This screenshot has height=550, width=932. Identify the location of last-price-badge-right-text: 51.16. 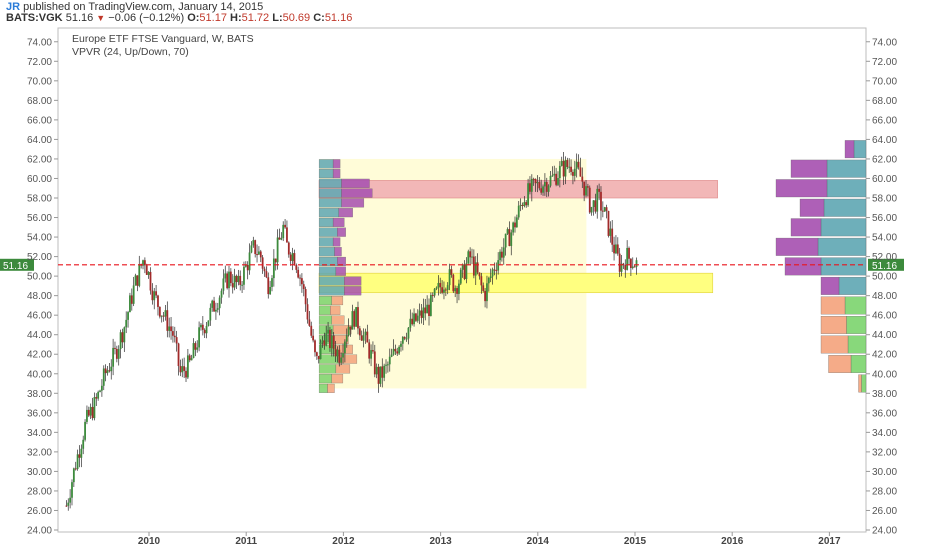
(884, 266).